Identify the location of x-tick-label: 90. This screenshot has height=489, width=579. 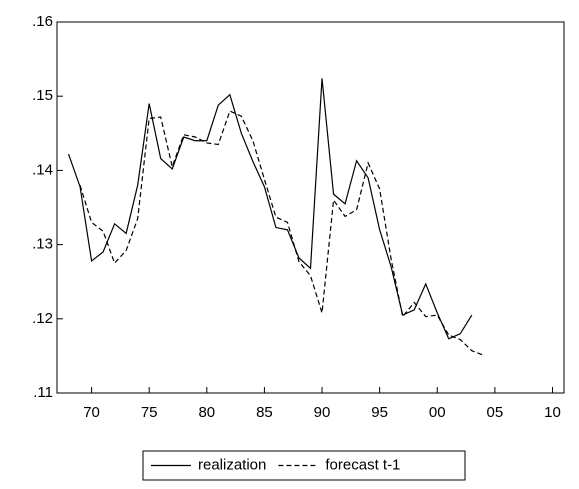
(322, 412).